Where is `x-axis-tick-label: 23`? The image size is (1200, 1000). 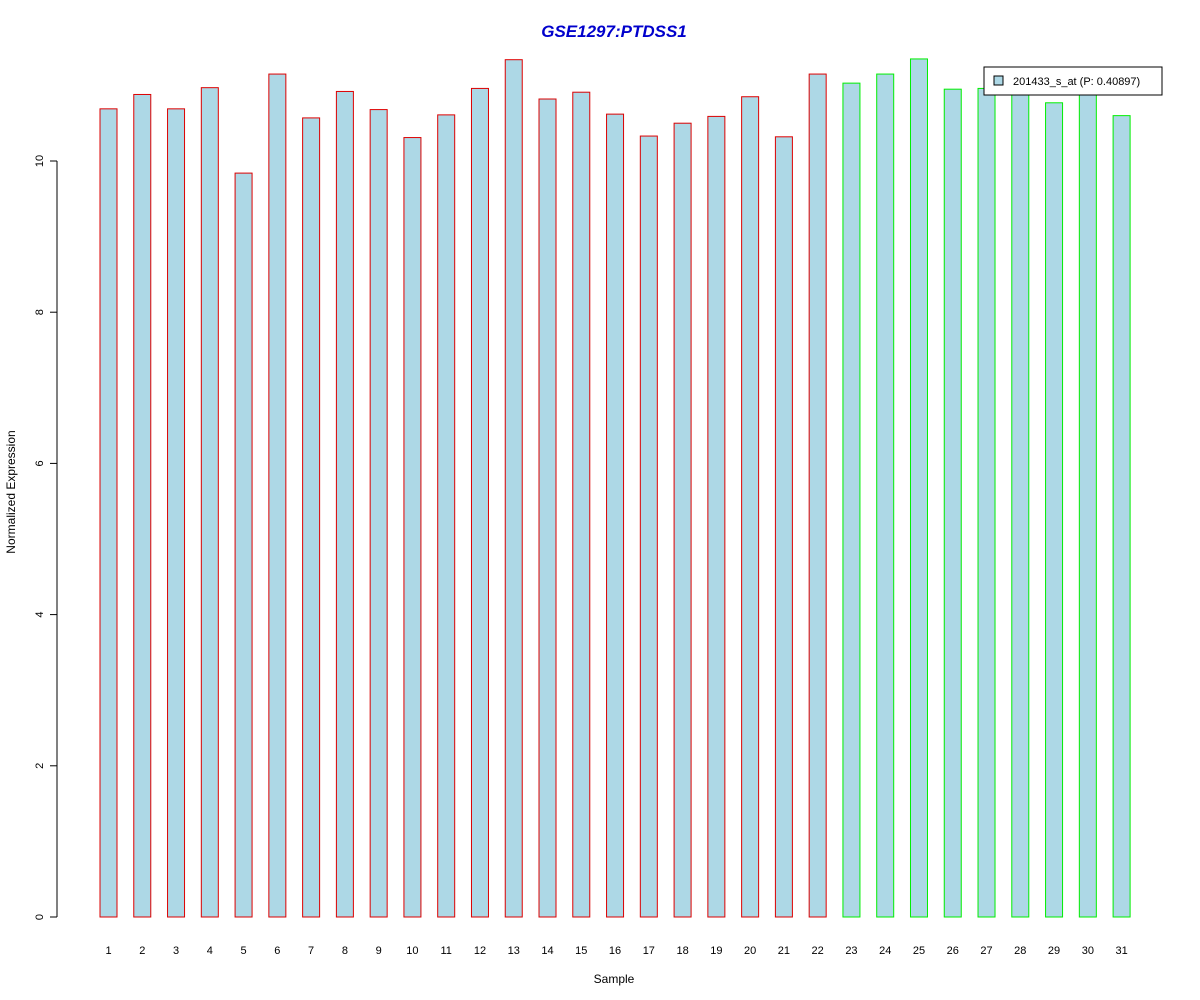 x-axis-tick-label: 23 is located at coordinates (851, 951).